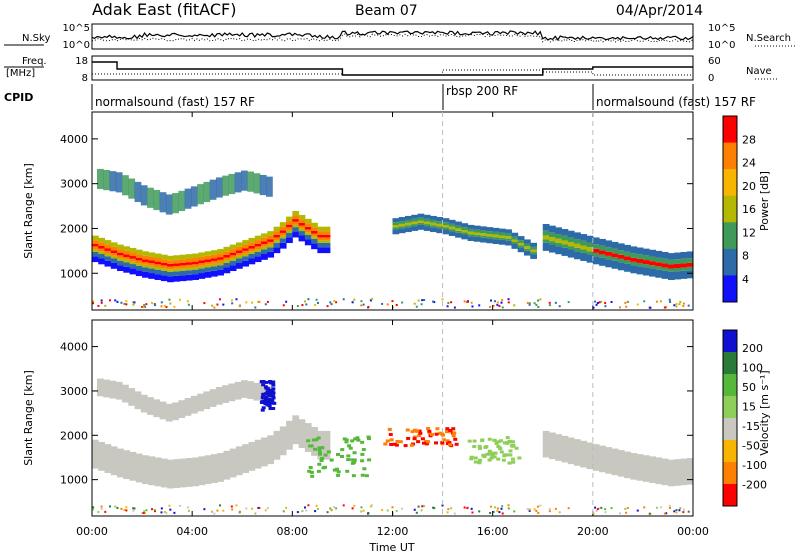 The width and height of the screenshot is (800, 554). I want to click on nsearch-tick-high: 10^5, so click(721, 28).